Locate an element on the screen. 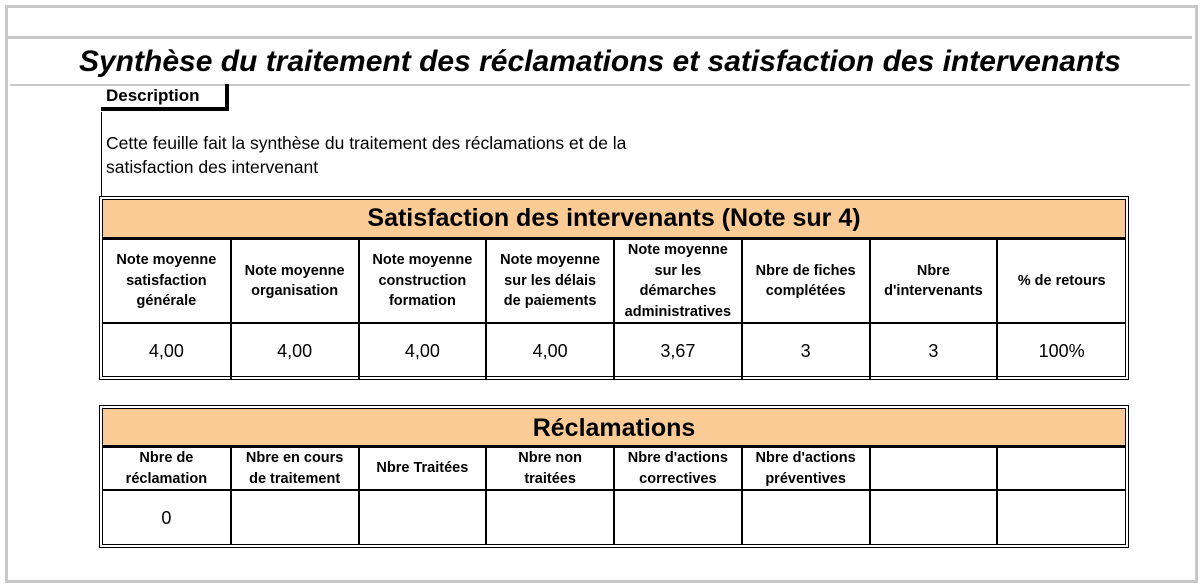  satisfaction-header-text: Nbre de fiches is located at coordinates (805, 270).